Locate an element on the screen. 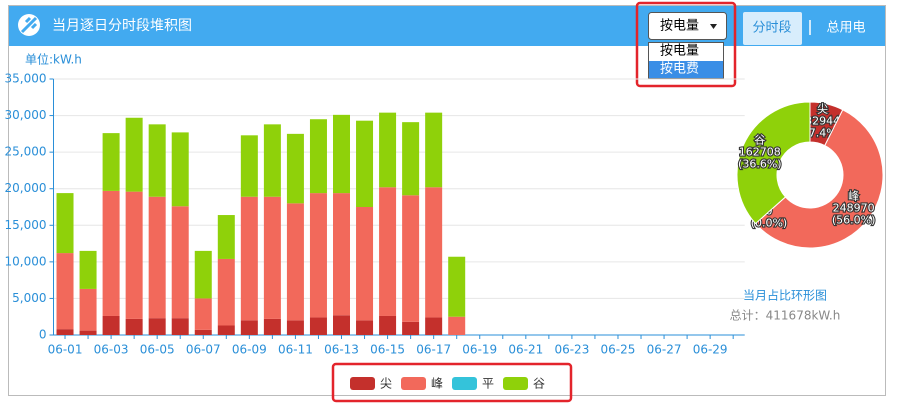 This screenshot has height=414, width=900. dropdown-option-highlight is located at coordinates (686, 69).